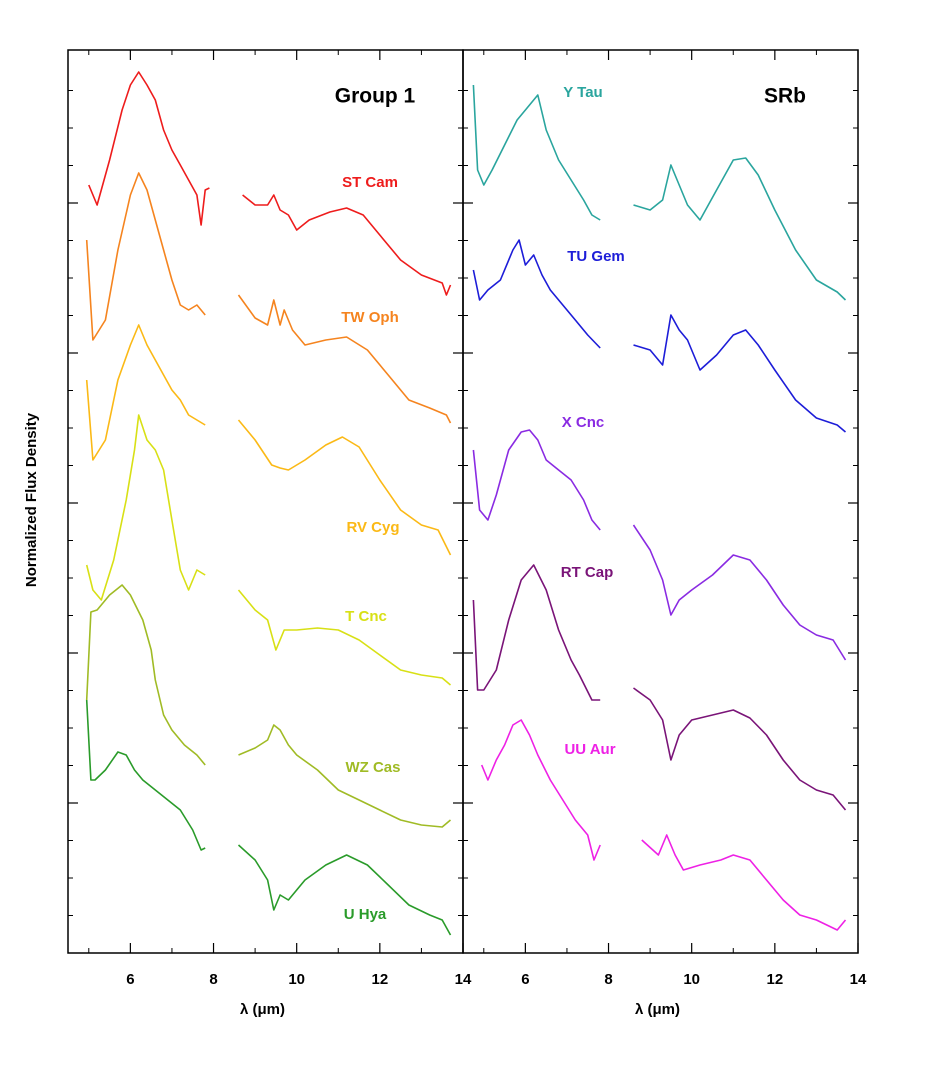  What do you see at coordinates (370, 182) in the screenshot?
I see `series-label: ST Cam` at bounding box center [370, 182].